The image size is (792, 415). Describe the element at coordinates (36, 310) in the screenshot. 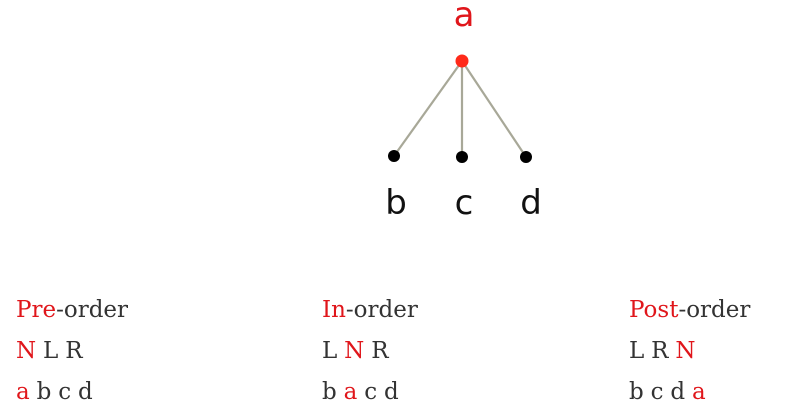

I see `traversal-title-highlight: Pre` at that location.